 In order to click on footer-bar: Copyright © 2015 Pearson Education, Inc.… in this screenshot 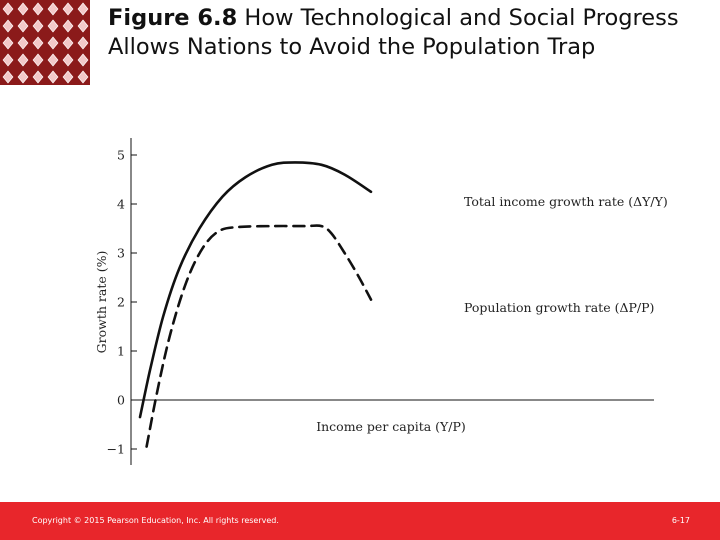, I will do `click(360, 521)`.